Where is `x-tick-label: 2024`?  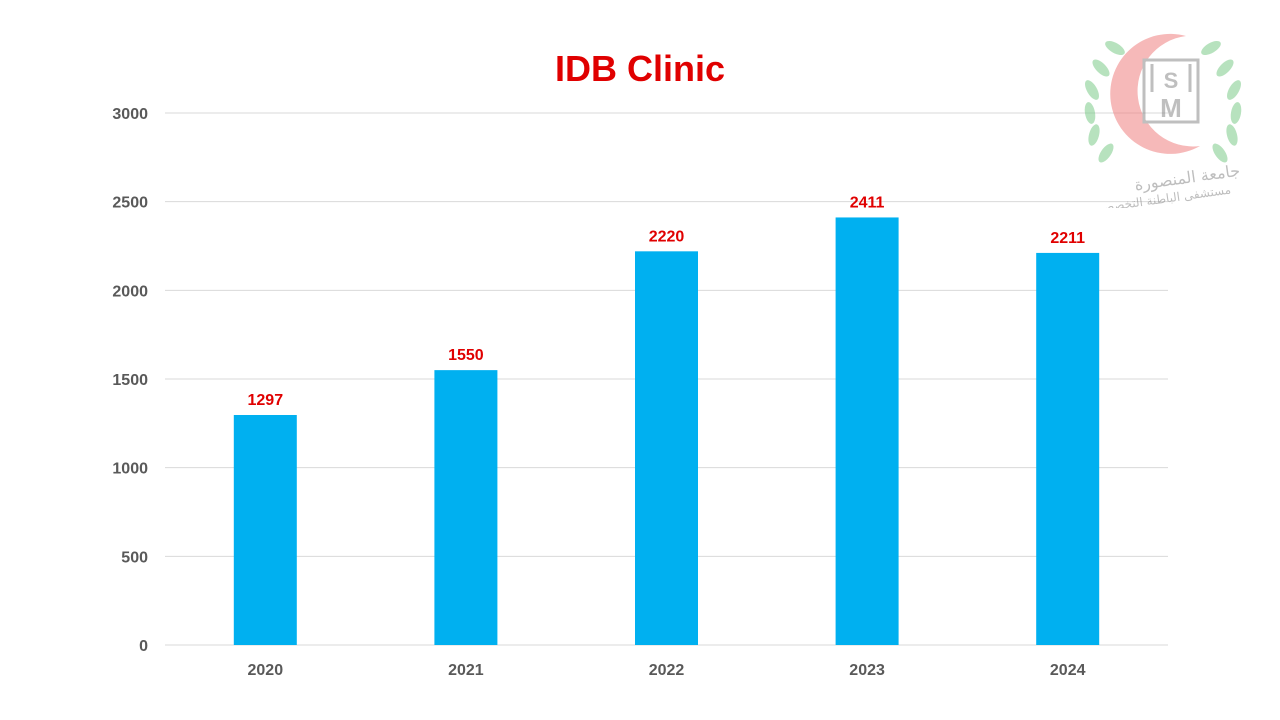
x-tick-label: 2024 is located at coordinates (1068, 670).